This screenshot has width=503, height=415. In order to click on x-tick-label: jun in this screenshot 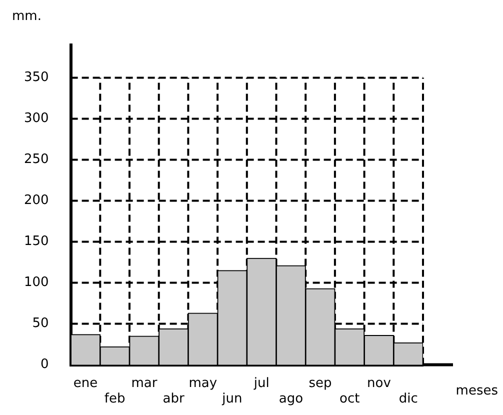, I will do `click(231, 399)`.